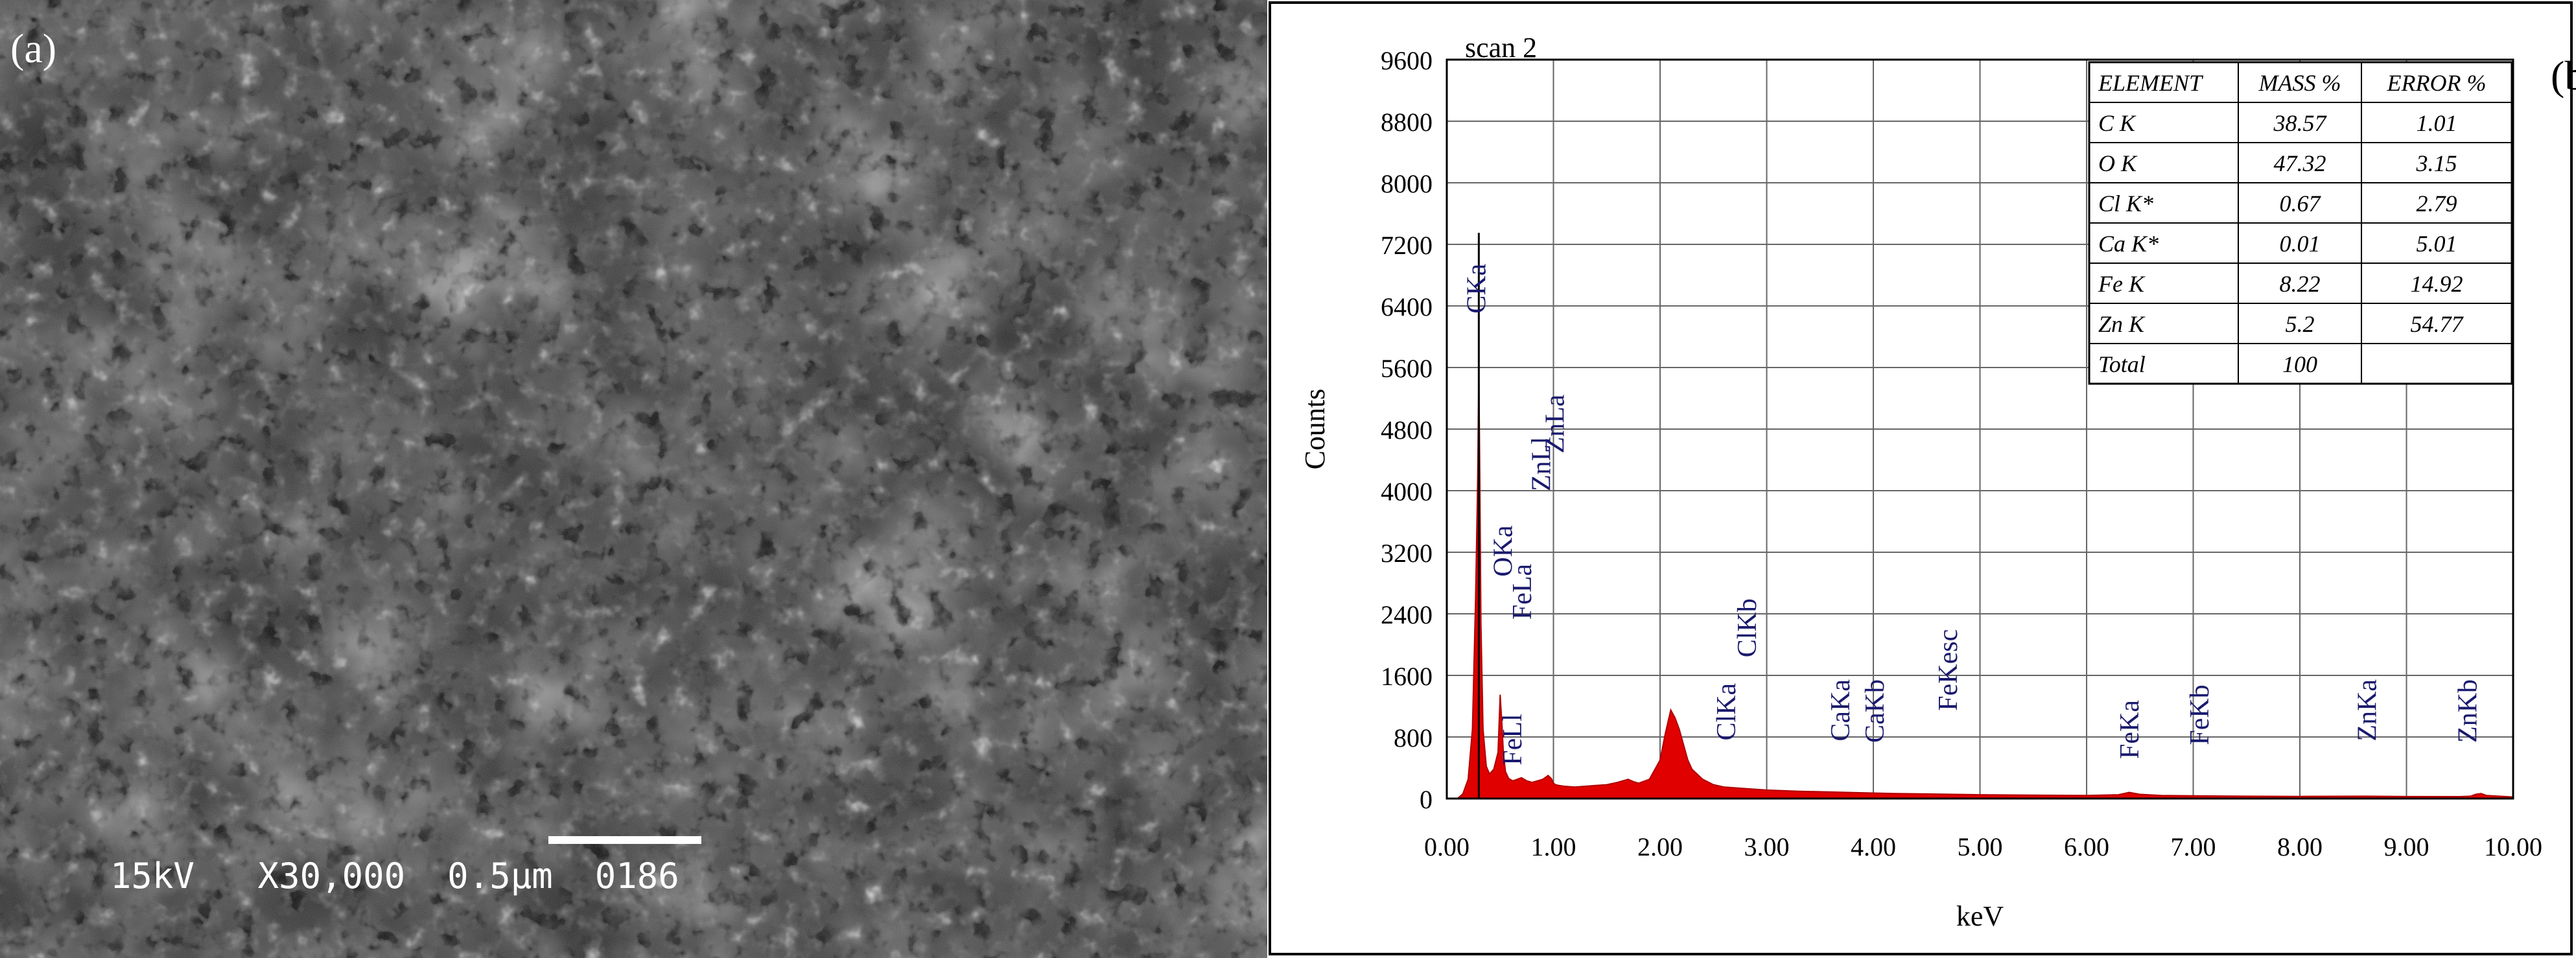 The height and width of the screenshot is (958, 2576). Describe the element at coordinates (1553, 847) in the screenshot. I see `x-tick-label: 1.00` at that location.